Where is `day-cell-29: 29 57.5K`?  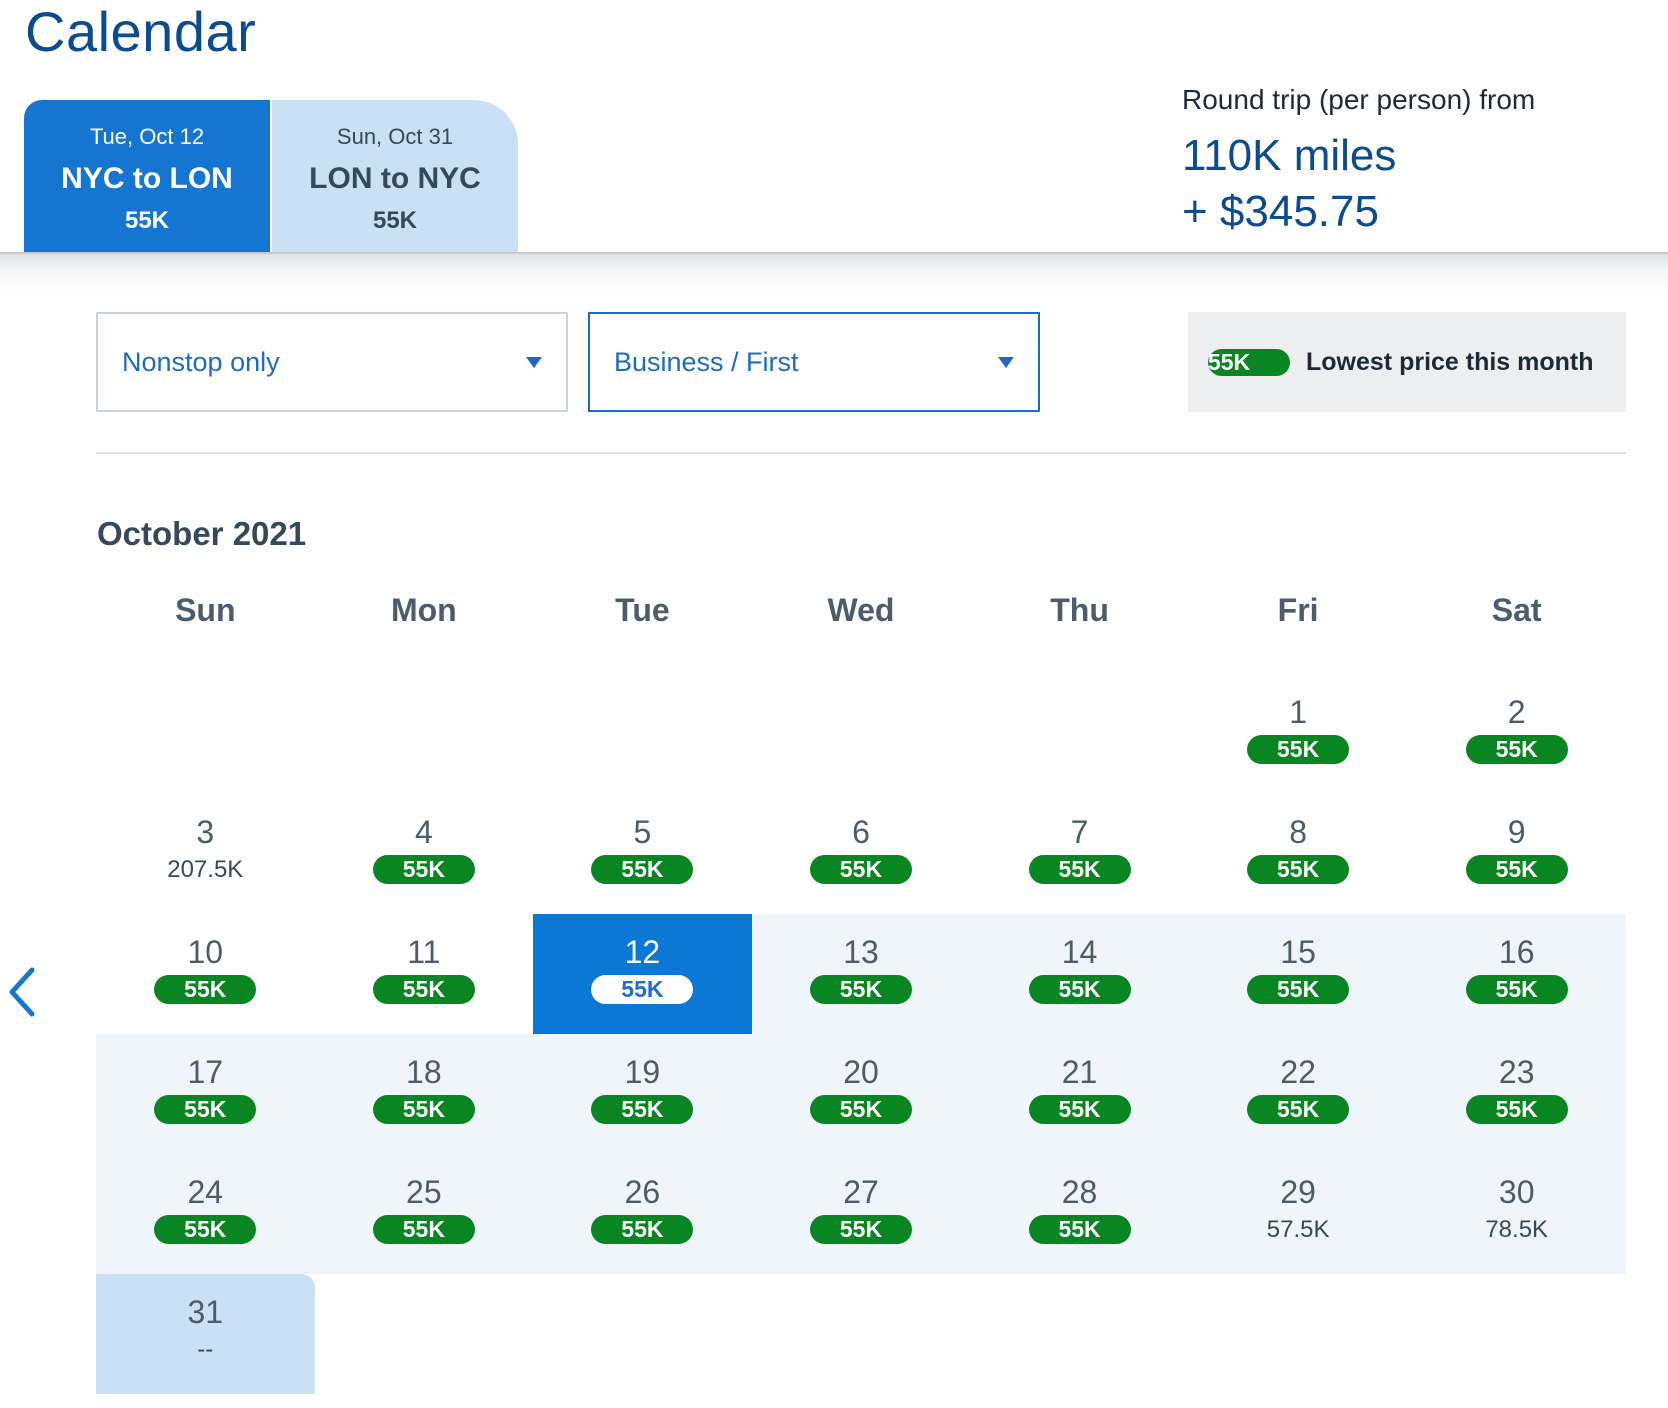 day-cell-29: 29 57.5K is located at coordinates (1298, 1214).